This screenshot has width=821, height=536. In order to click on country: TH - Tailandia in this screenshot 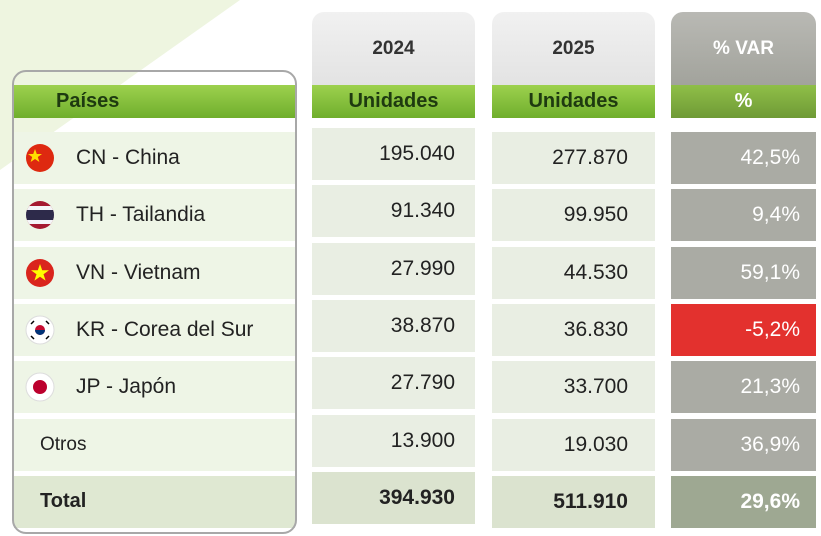, I will do `click(141, 215)`.